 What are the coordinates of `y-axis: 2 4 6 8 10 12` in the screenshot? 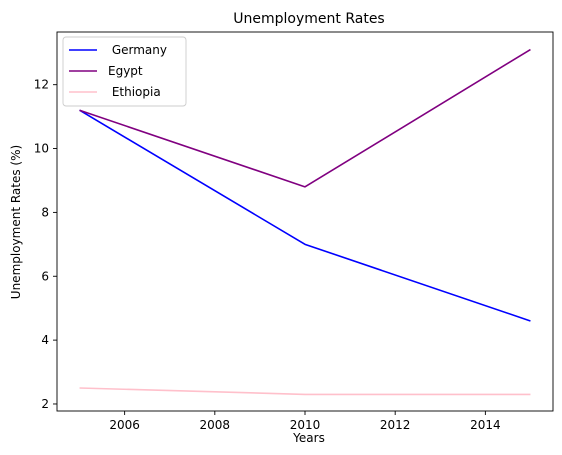 It's located at (45, 244).